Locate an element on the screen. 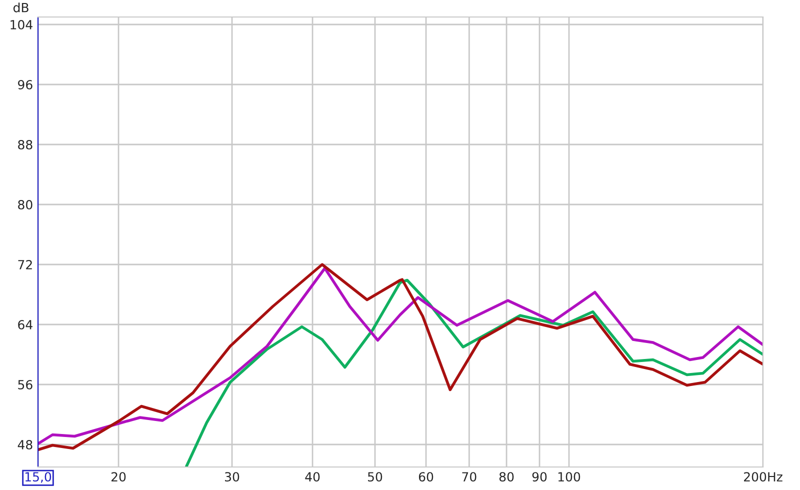 This screenshot has width=800, height=490. x-tick-label: 50 is located at coordinates (375, 477).